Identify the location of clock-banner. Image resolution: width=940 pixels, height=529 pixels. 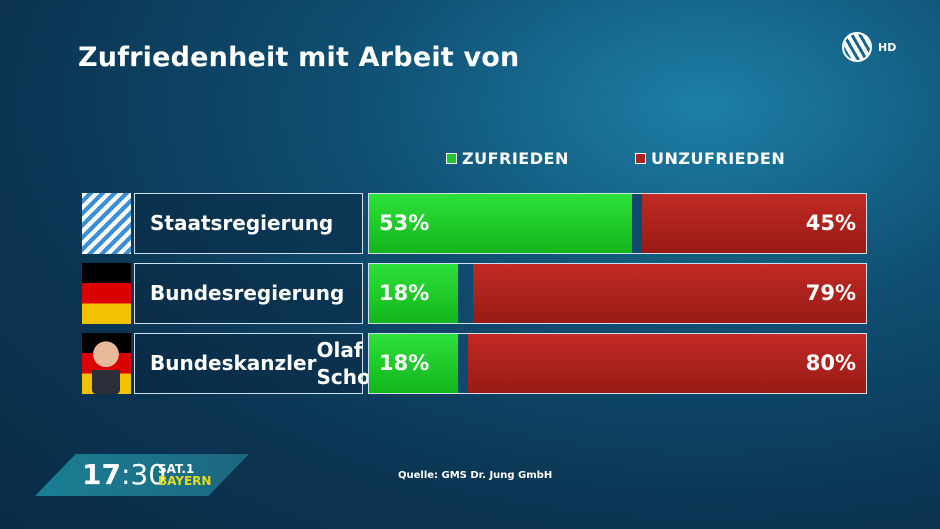
(142, 475).